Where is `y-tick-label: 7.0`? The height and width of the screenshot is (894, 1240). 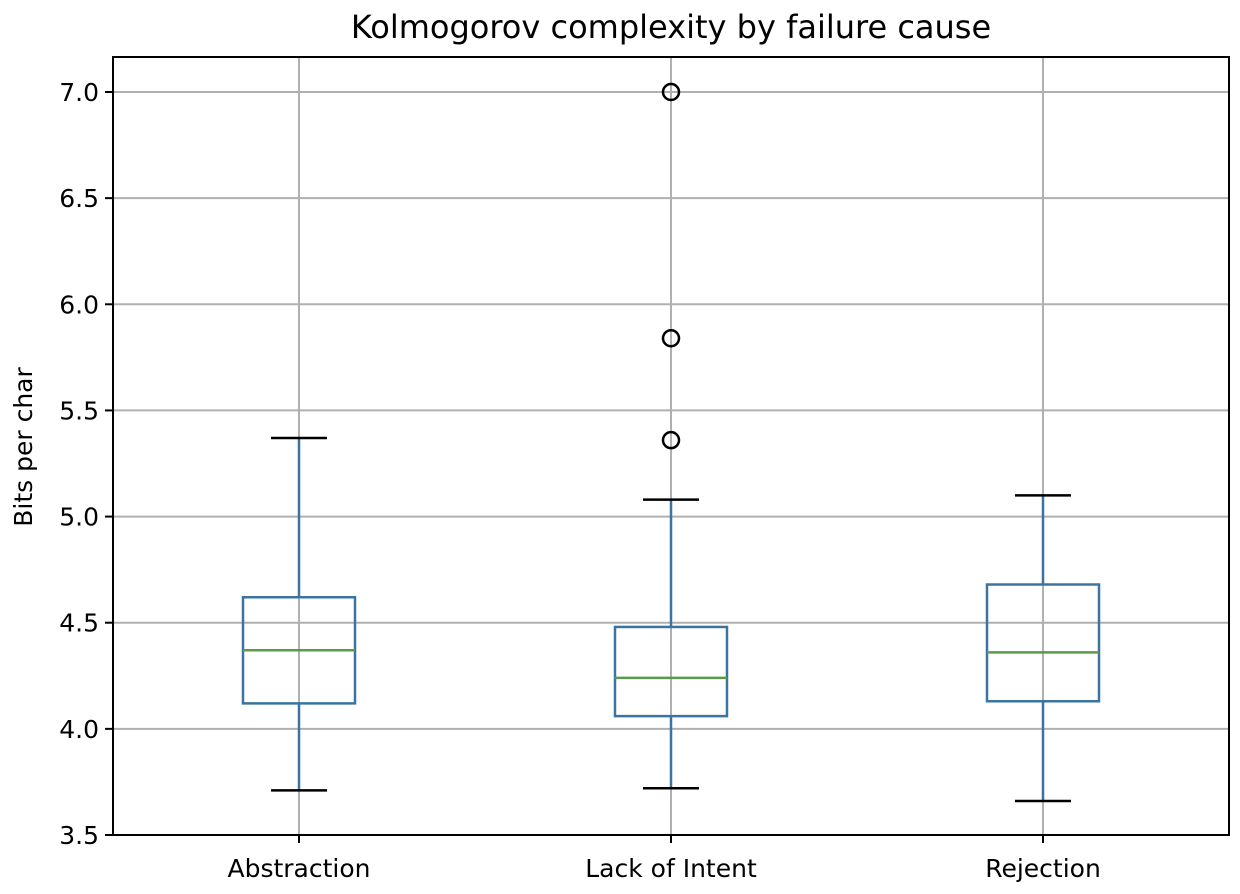 y-tick-label: 7.0 is located at coordinates (79, 92).